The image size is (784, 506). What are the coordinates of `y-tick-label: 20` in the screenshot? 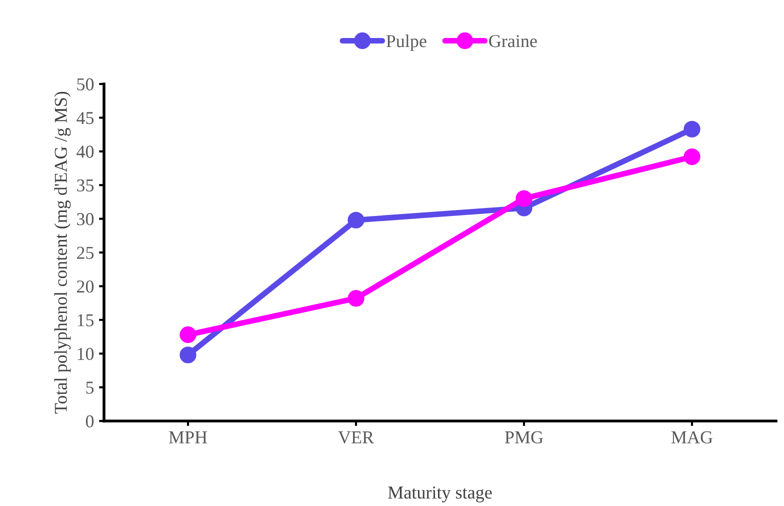 It's located at (85, 286).